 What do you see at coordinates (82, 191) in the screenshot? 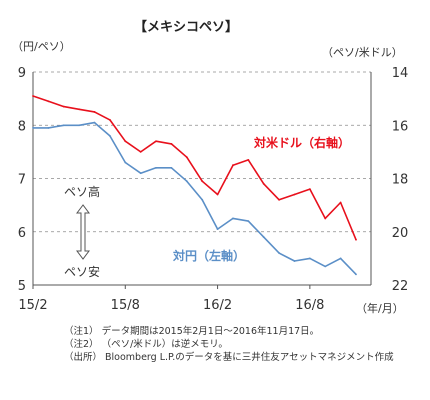
I see `peso-high-label: ペソ高` at bounding box center [82, 191].